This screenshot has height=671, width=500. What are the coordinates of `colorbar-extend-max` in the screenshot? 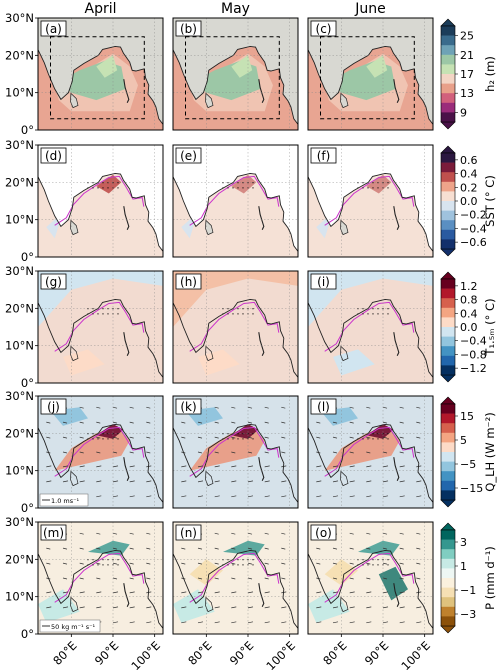 It's located at (448, 22).